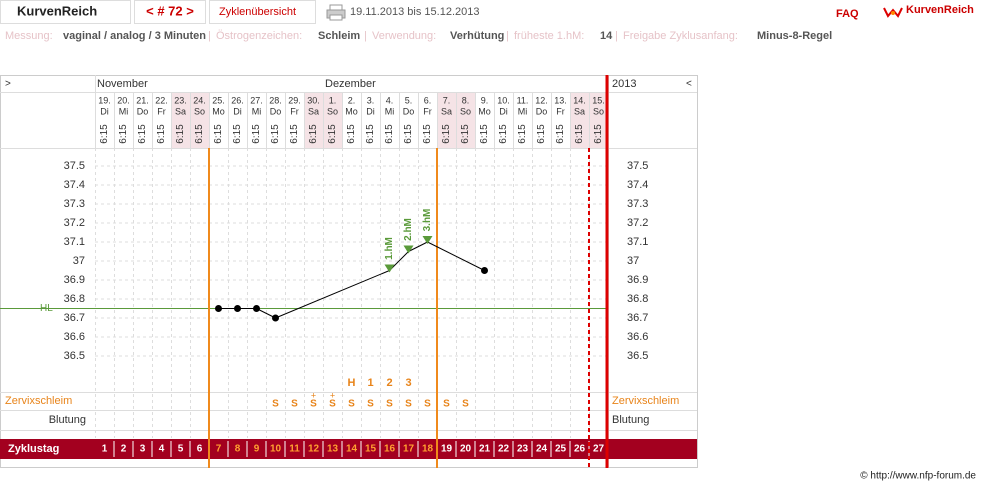  I want to click on cycle-band, so click(348, 449).